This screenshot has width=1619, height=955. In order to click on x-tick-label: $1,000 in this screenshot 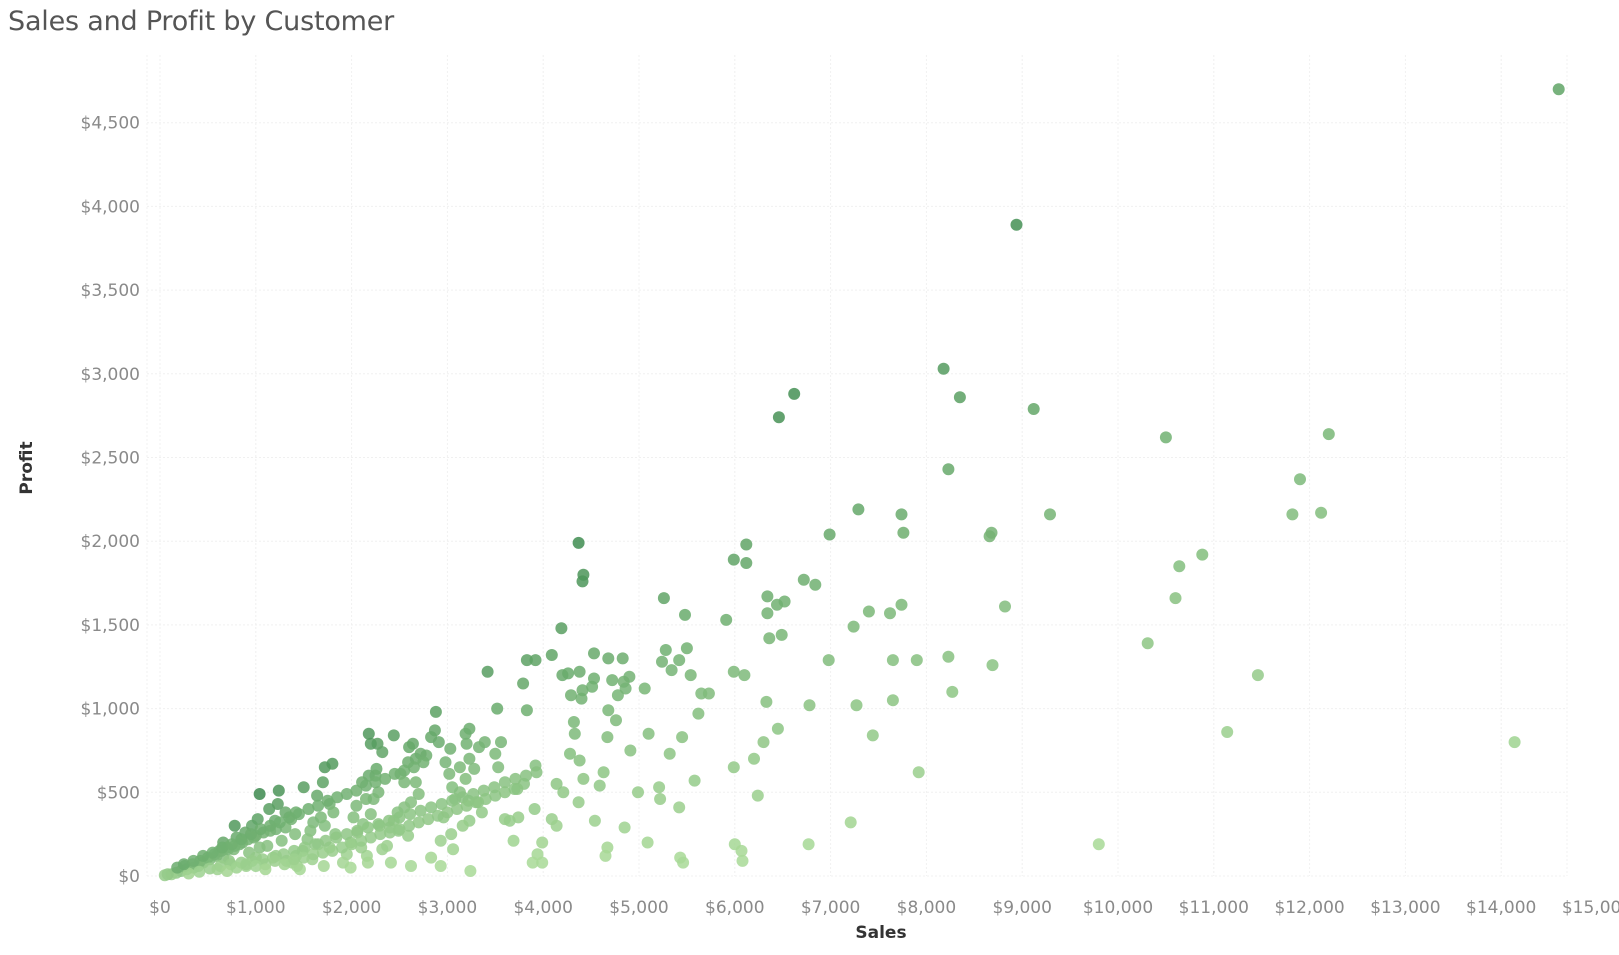, I will do `click(255, 908)`.